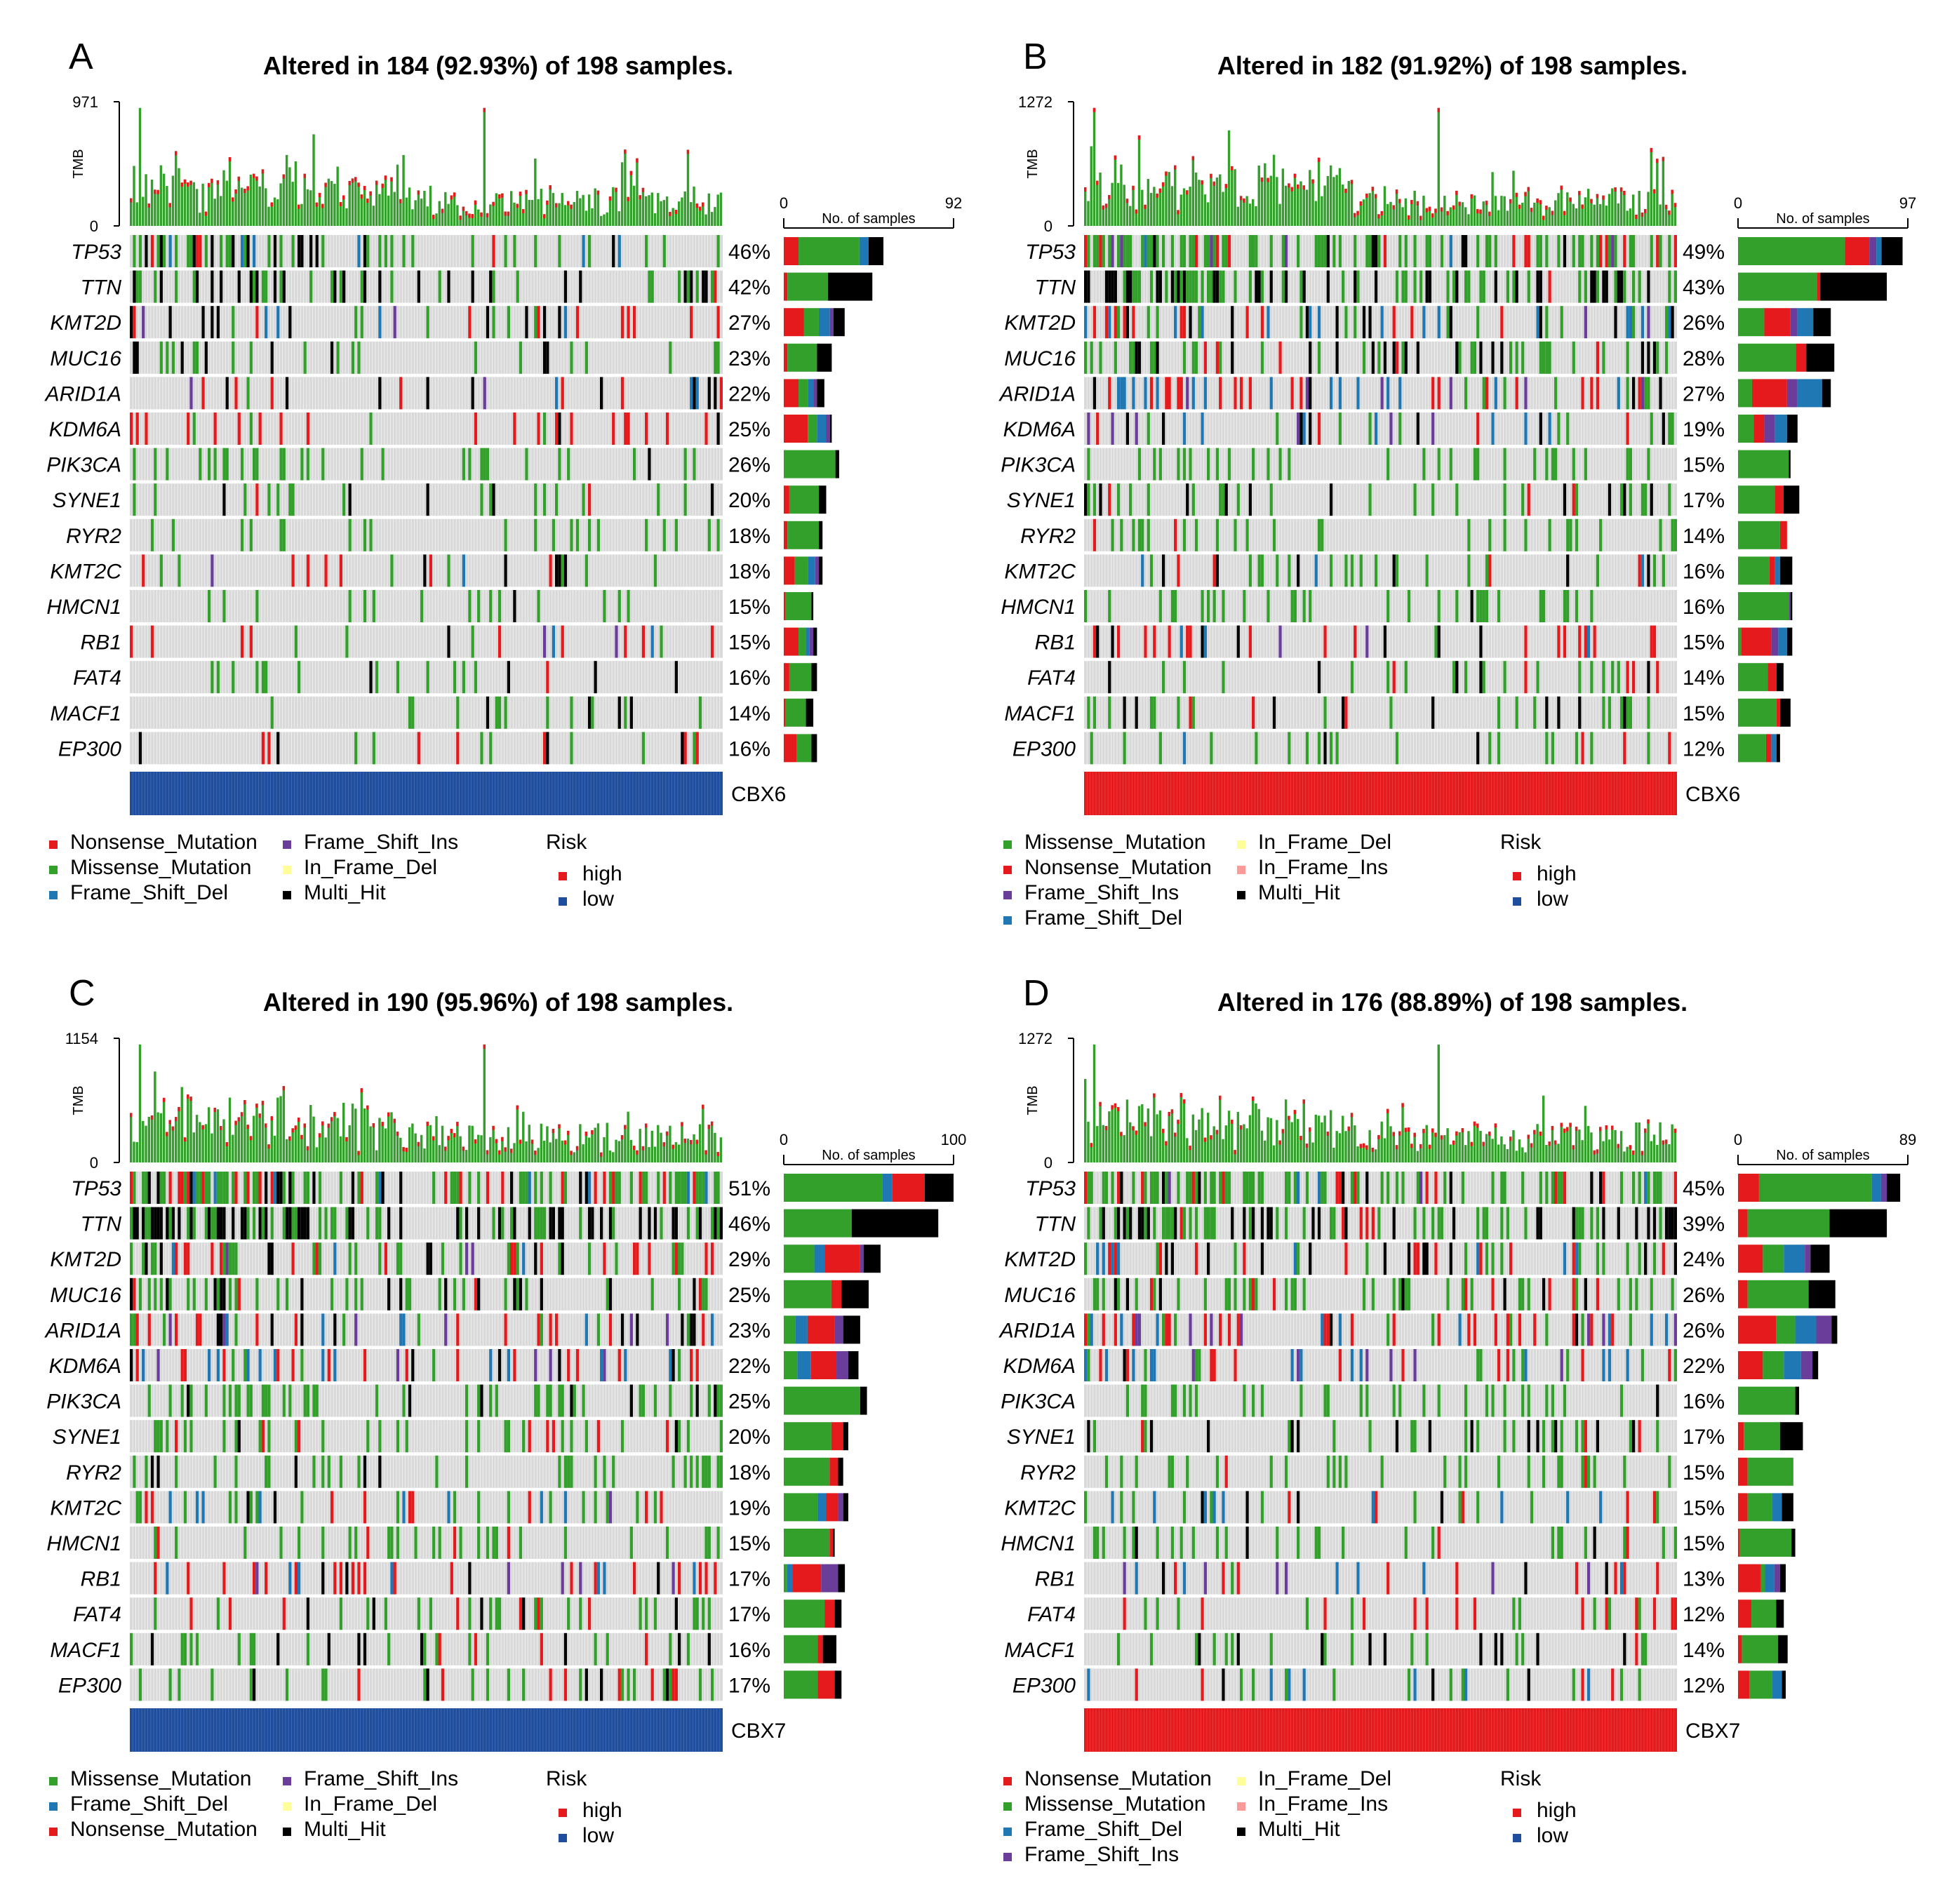  Describe the element at coordinates (598, 899) in the screenshot. I see `risk-low-label: low` at that location.